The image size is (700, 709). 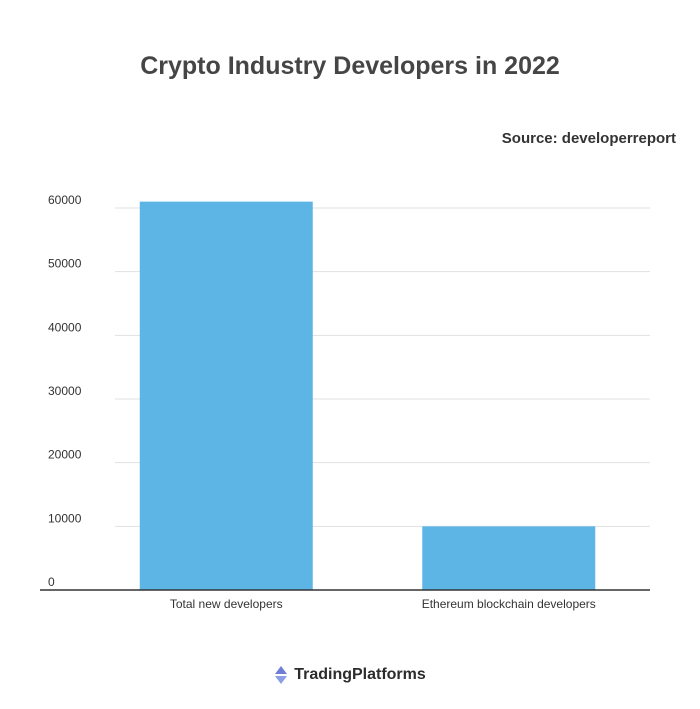 I want to click on y-tick-label: 0, so click(x=51, y=582).